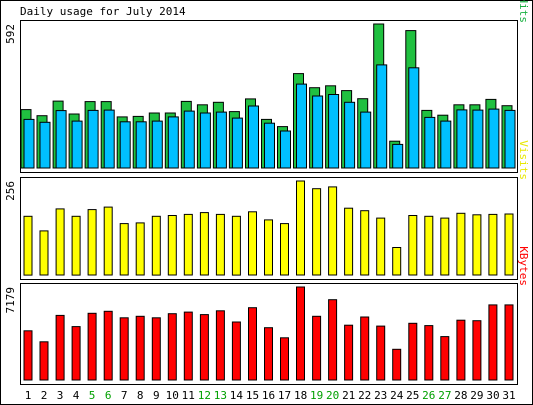  I want to click on x-tick-label: 13, so click(220, 395).